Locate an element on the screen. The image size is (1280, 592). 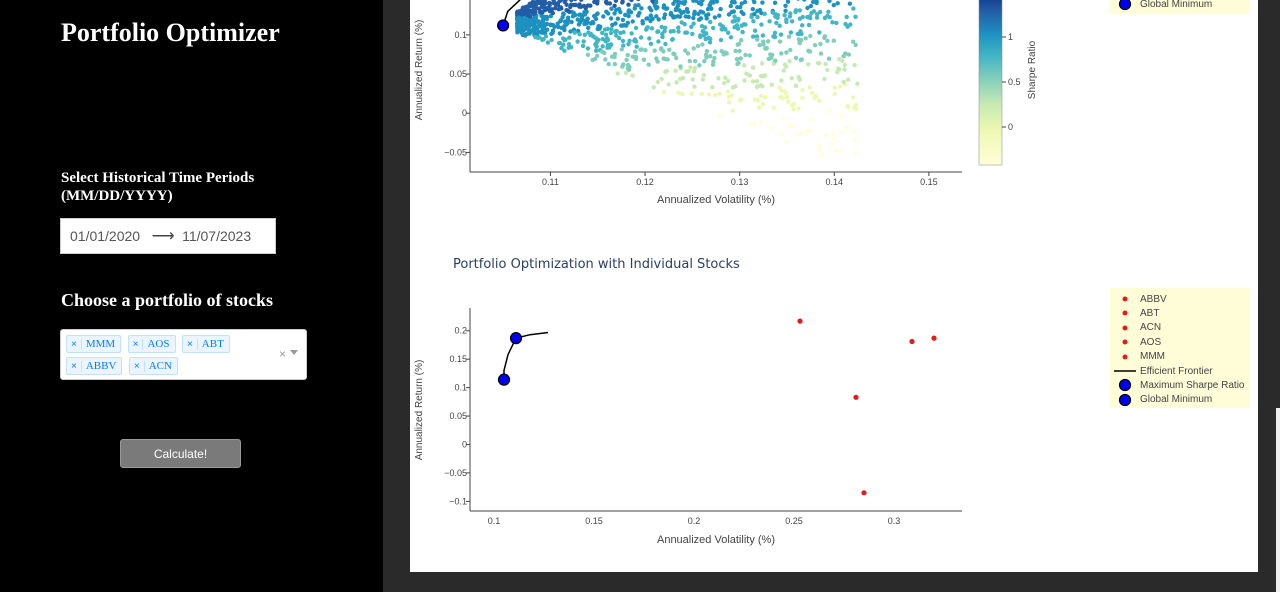
chart2-xlabel: Annualized Volatility (%) is located at coordinates (716, 540).